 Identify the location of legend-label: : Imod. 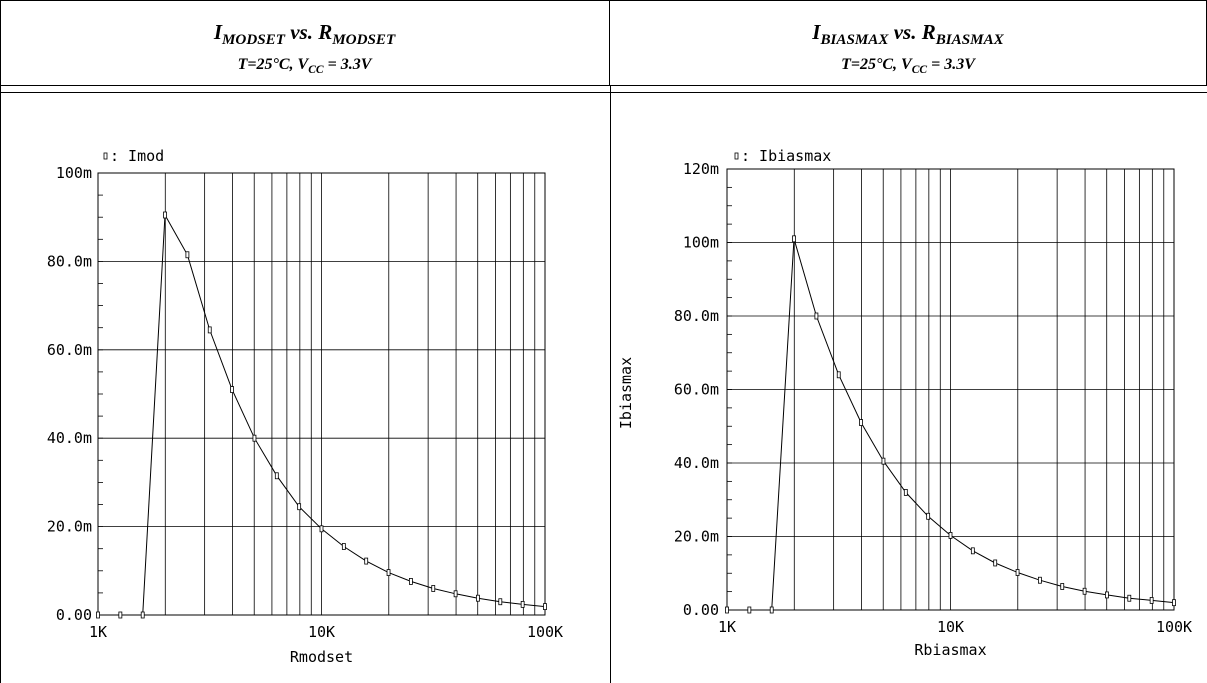
(137, 156).